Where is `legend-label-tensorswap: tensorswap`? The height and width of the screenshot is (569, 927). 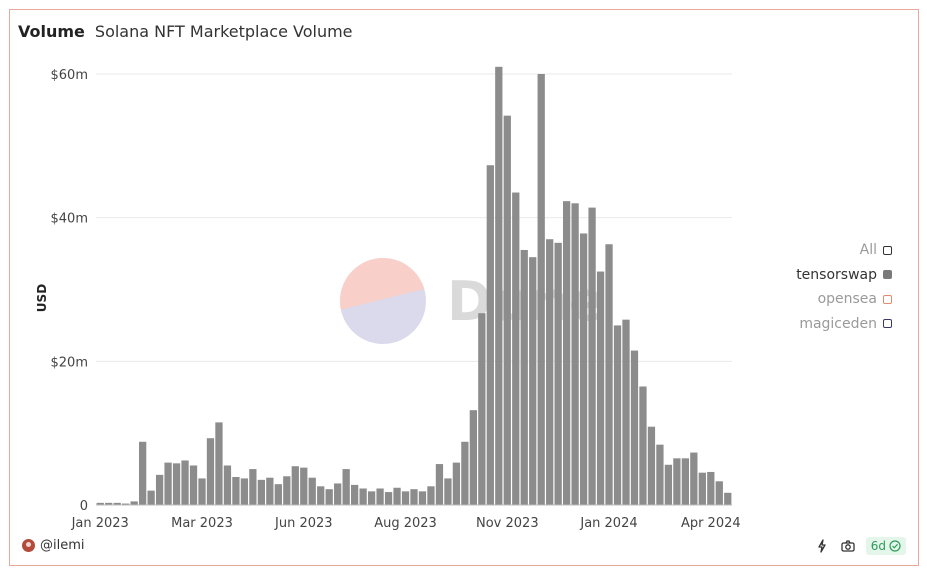
legend-label-tensorswap: tensorswap is located at coordinates (836, 274).